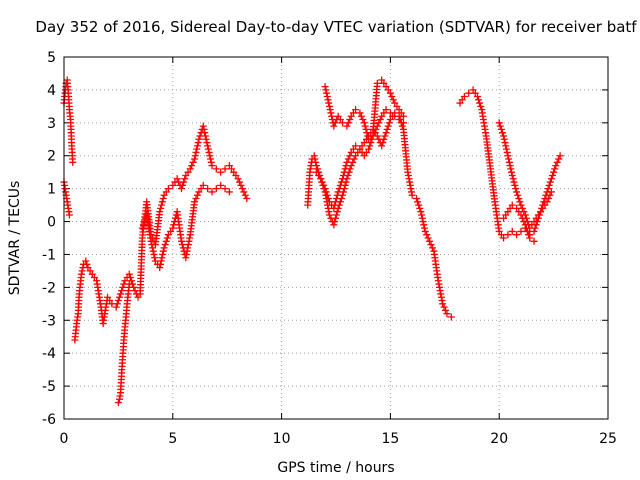 The image size is (640, 480). What do you see at coordinates (51, 223) in the screenshot?
I see `y-tick-label: 0` at bounding box center [51, 223].